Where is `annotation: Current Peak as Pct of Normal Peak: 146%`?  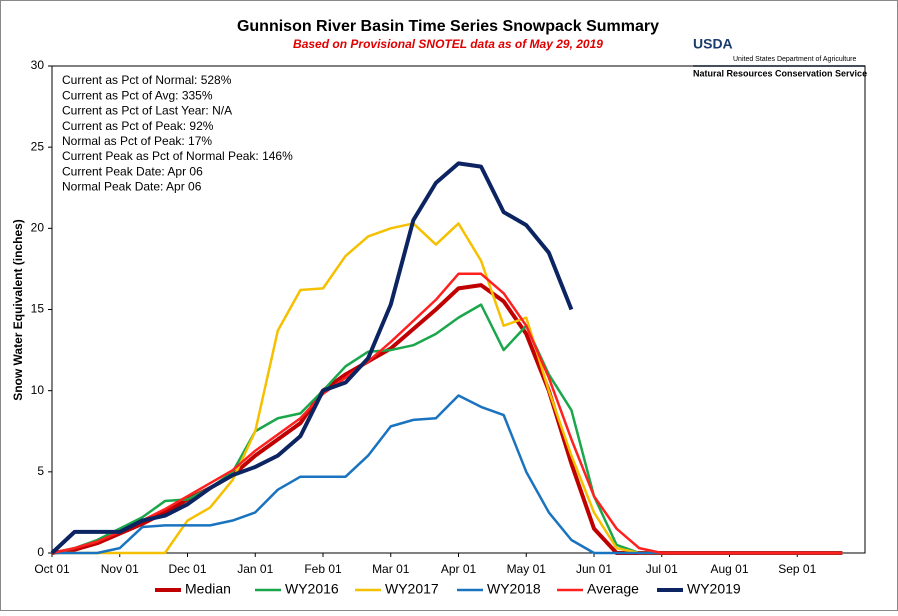
annotation: Current Peak as Pct of Normal Peak: 146% is located at coordinates (177, 156).